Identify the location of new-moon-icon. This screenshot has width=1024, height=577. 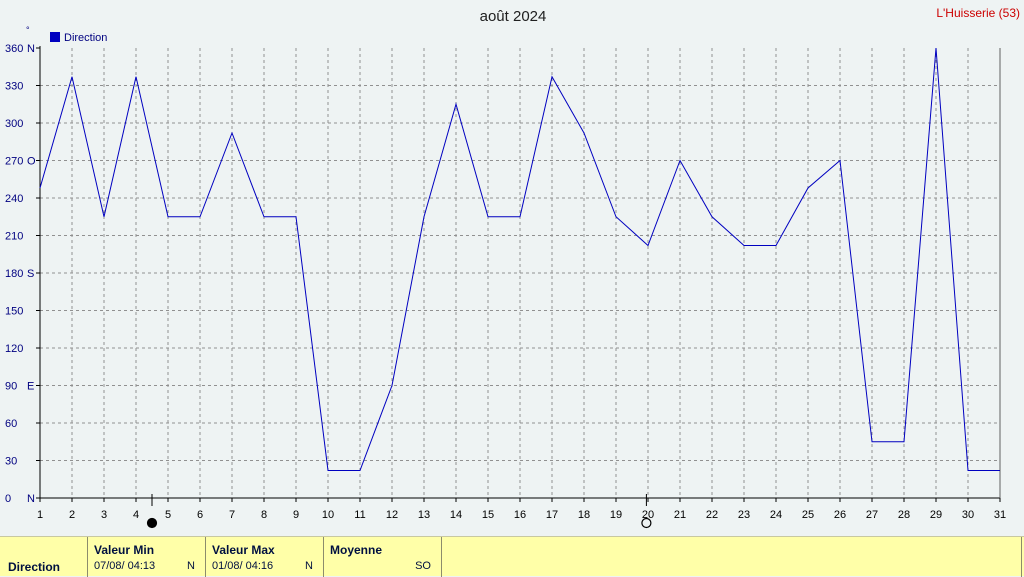
(152, 523).